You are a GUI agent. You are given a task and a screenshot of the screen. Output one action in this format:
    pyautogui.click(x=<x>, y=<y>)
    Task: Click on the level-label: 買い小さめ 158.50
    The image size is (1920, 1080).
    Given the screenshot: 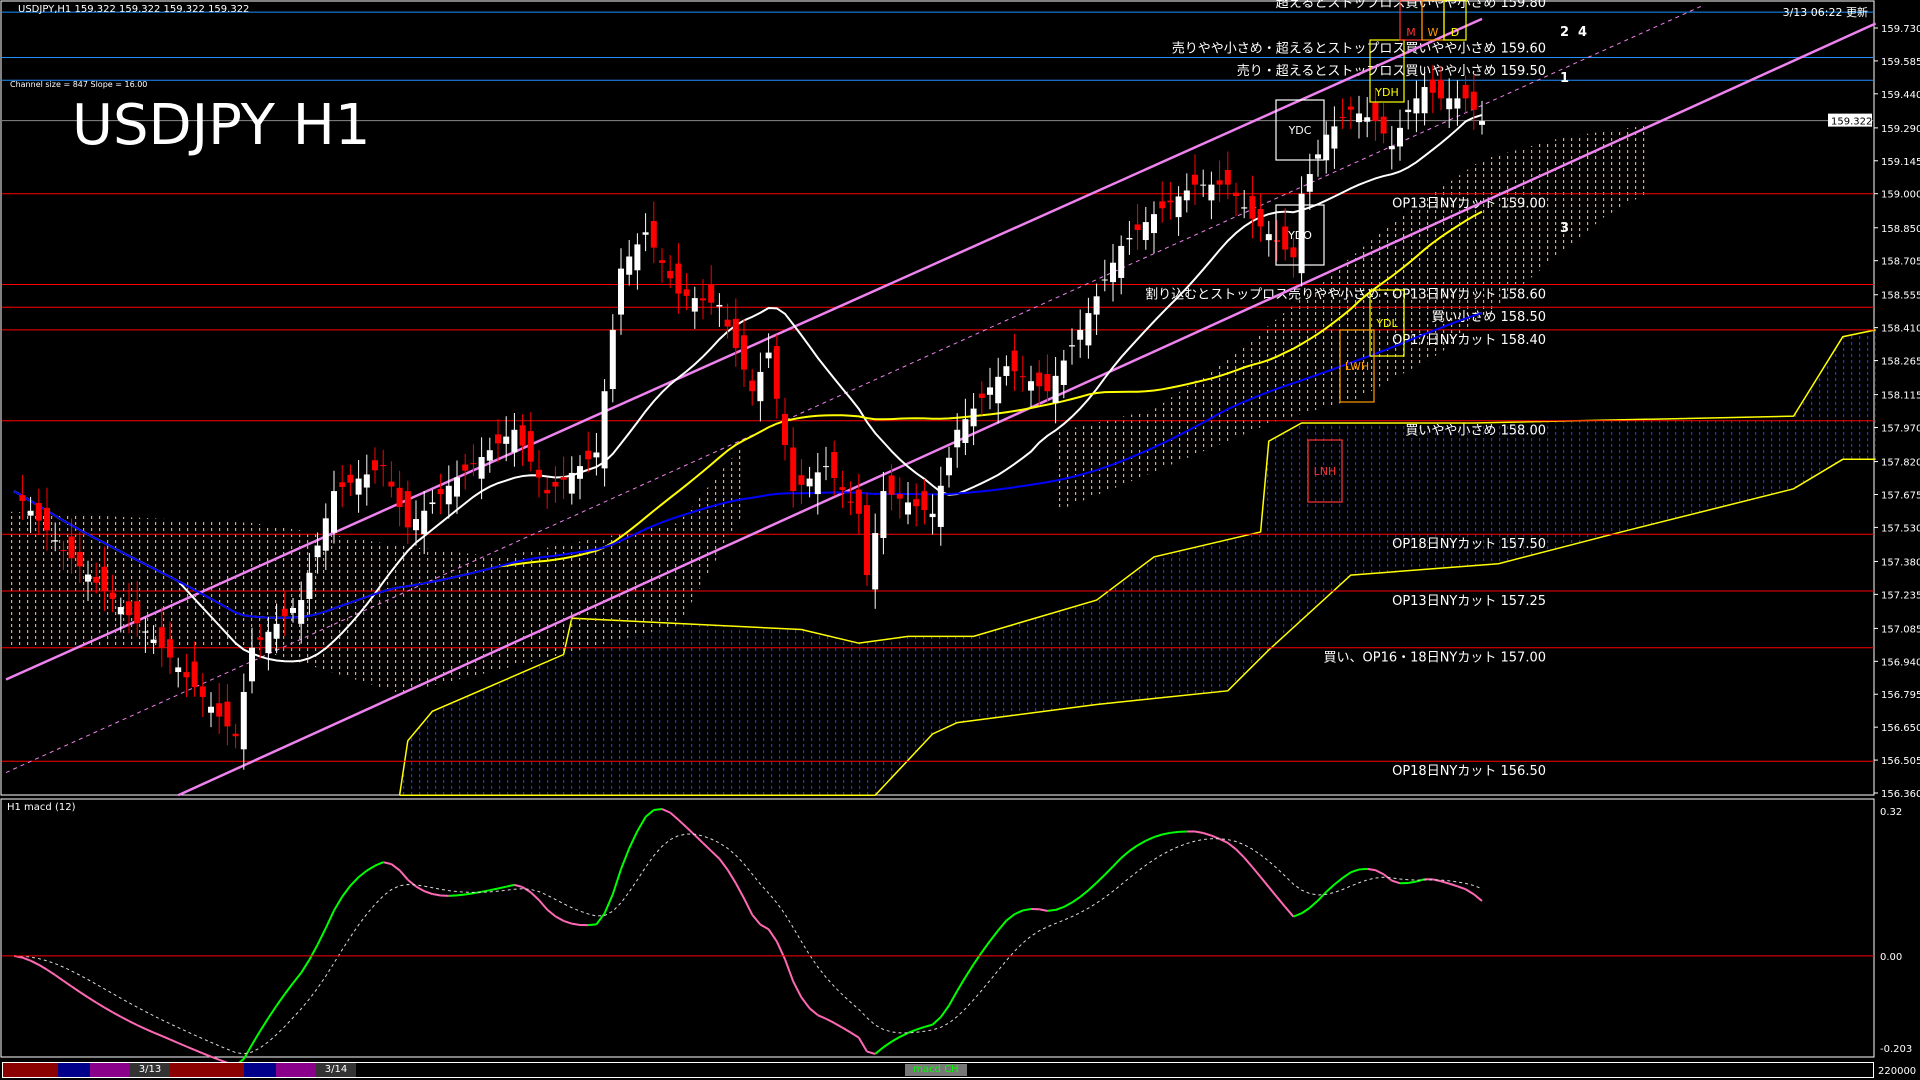 What is the action you would take?
    pyautogui.click(x=1488, y=317)
    